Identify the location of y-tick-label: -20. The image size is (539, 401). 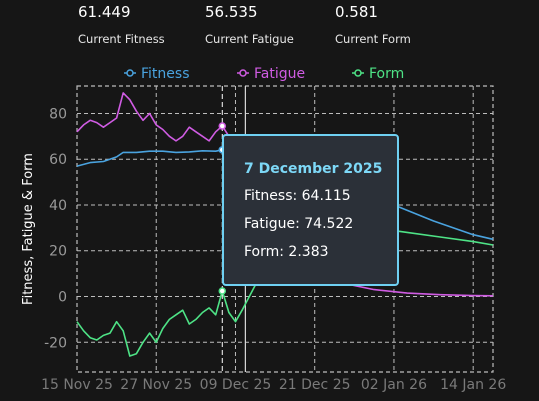
(55, 343).